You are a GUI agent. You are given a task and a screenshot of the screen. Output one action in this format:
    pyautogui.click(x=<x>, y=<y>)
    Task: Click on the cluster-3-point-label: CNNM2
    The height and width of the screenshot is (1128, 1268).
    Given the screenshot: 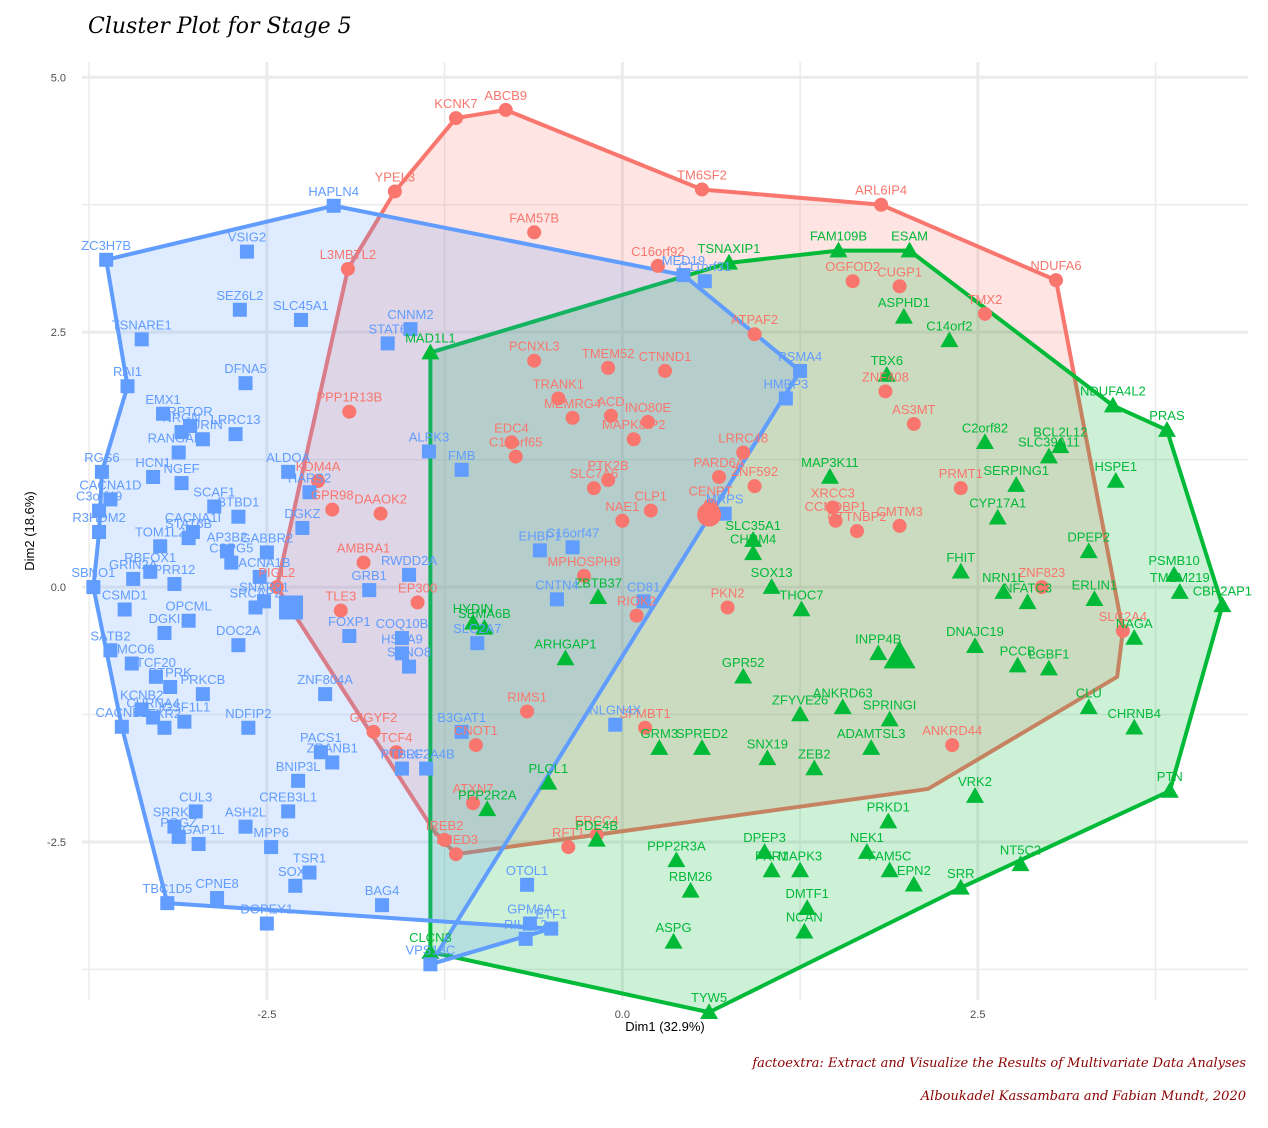 What is the action you would take?
    pyautogui.click(x=410, y=314)
    